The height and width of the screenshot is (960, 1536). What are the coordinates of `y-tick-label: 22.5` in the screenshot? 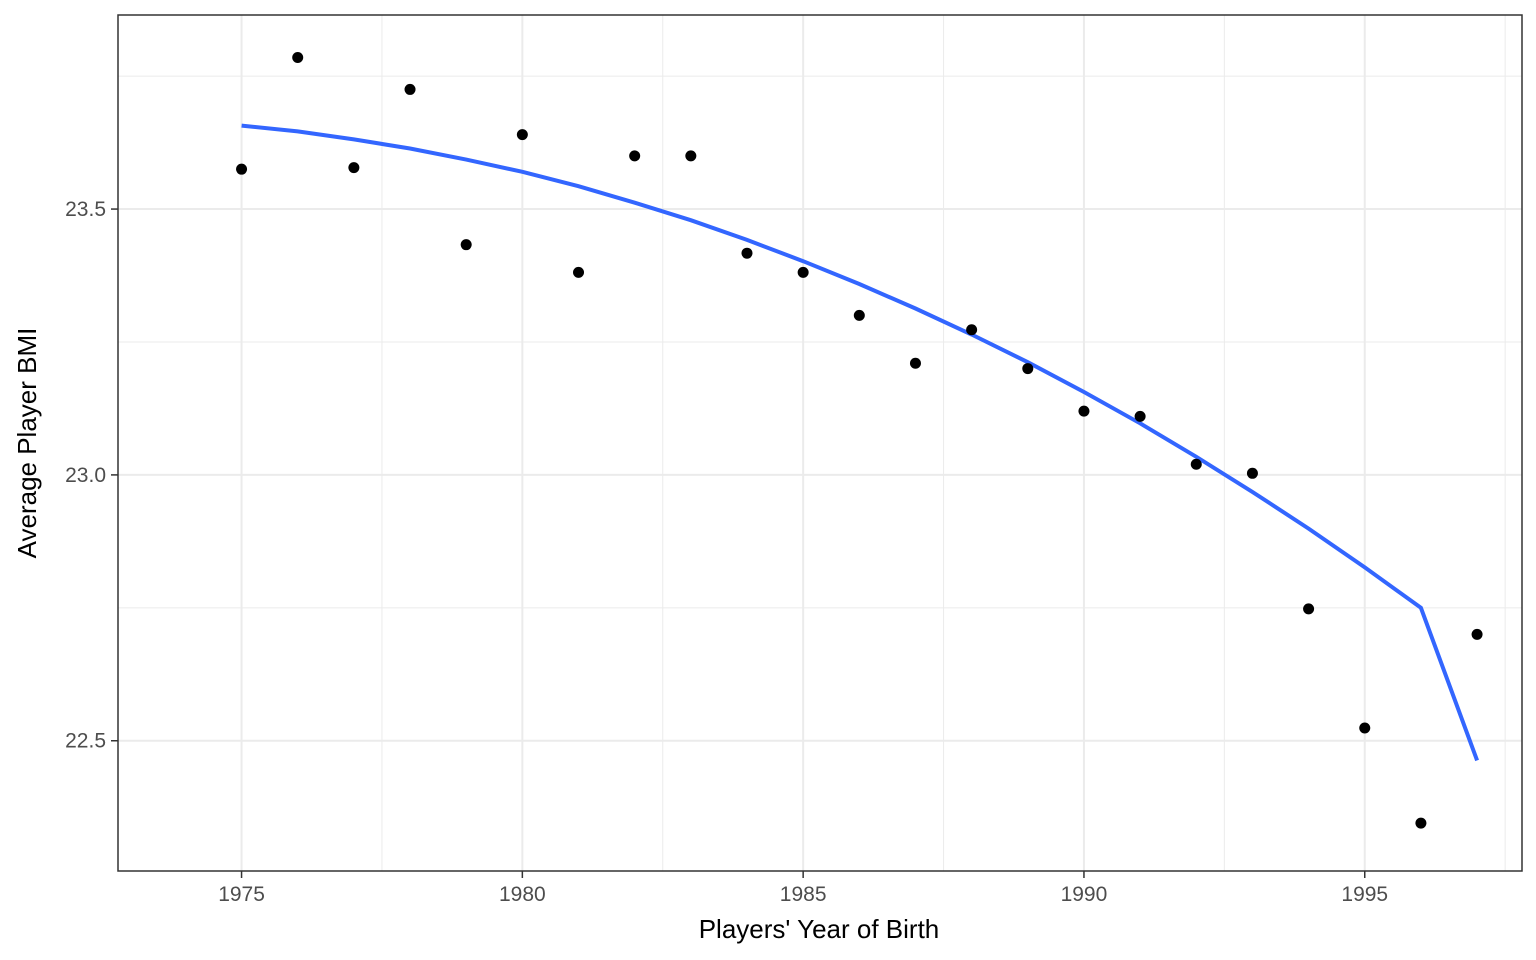 It's located at (85, 741).